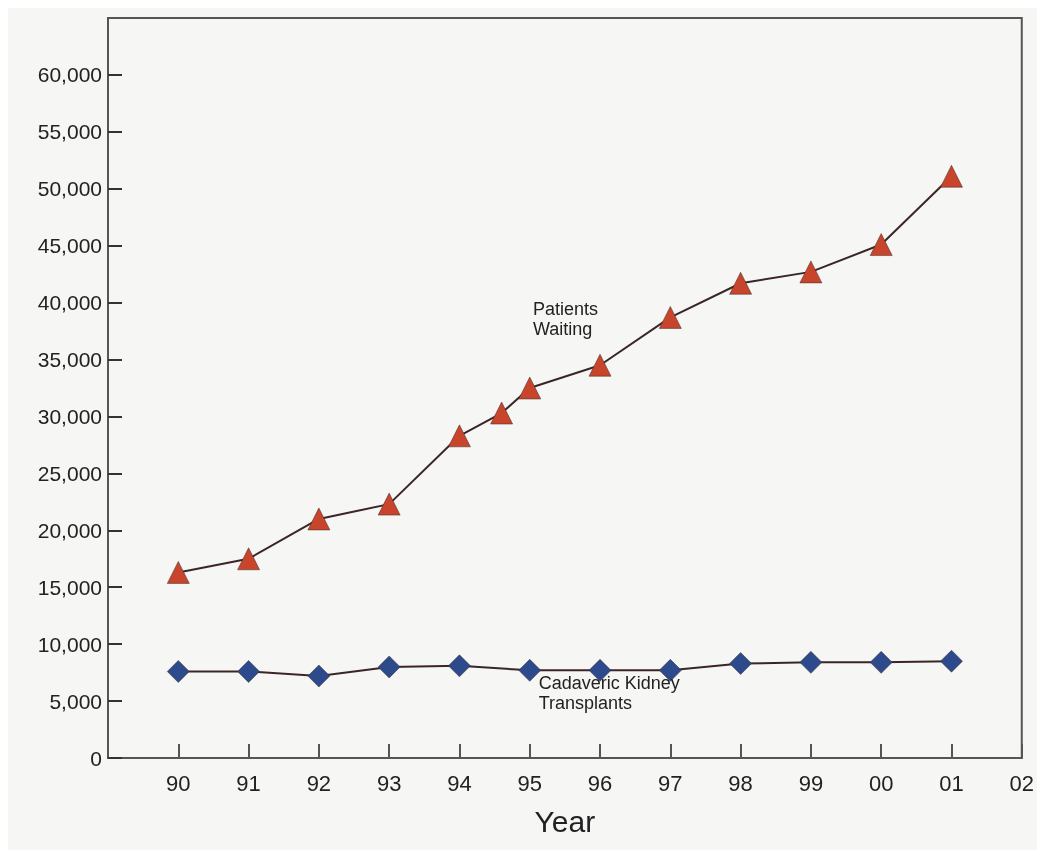  Describe the element at coordinates (75, 701) in the screenshot. I see `y-tick-label: 5,000` at that location.